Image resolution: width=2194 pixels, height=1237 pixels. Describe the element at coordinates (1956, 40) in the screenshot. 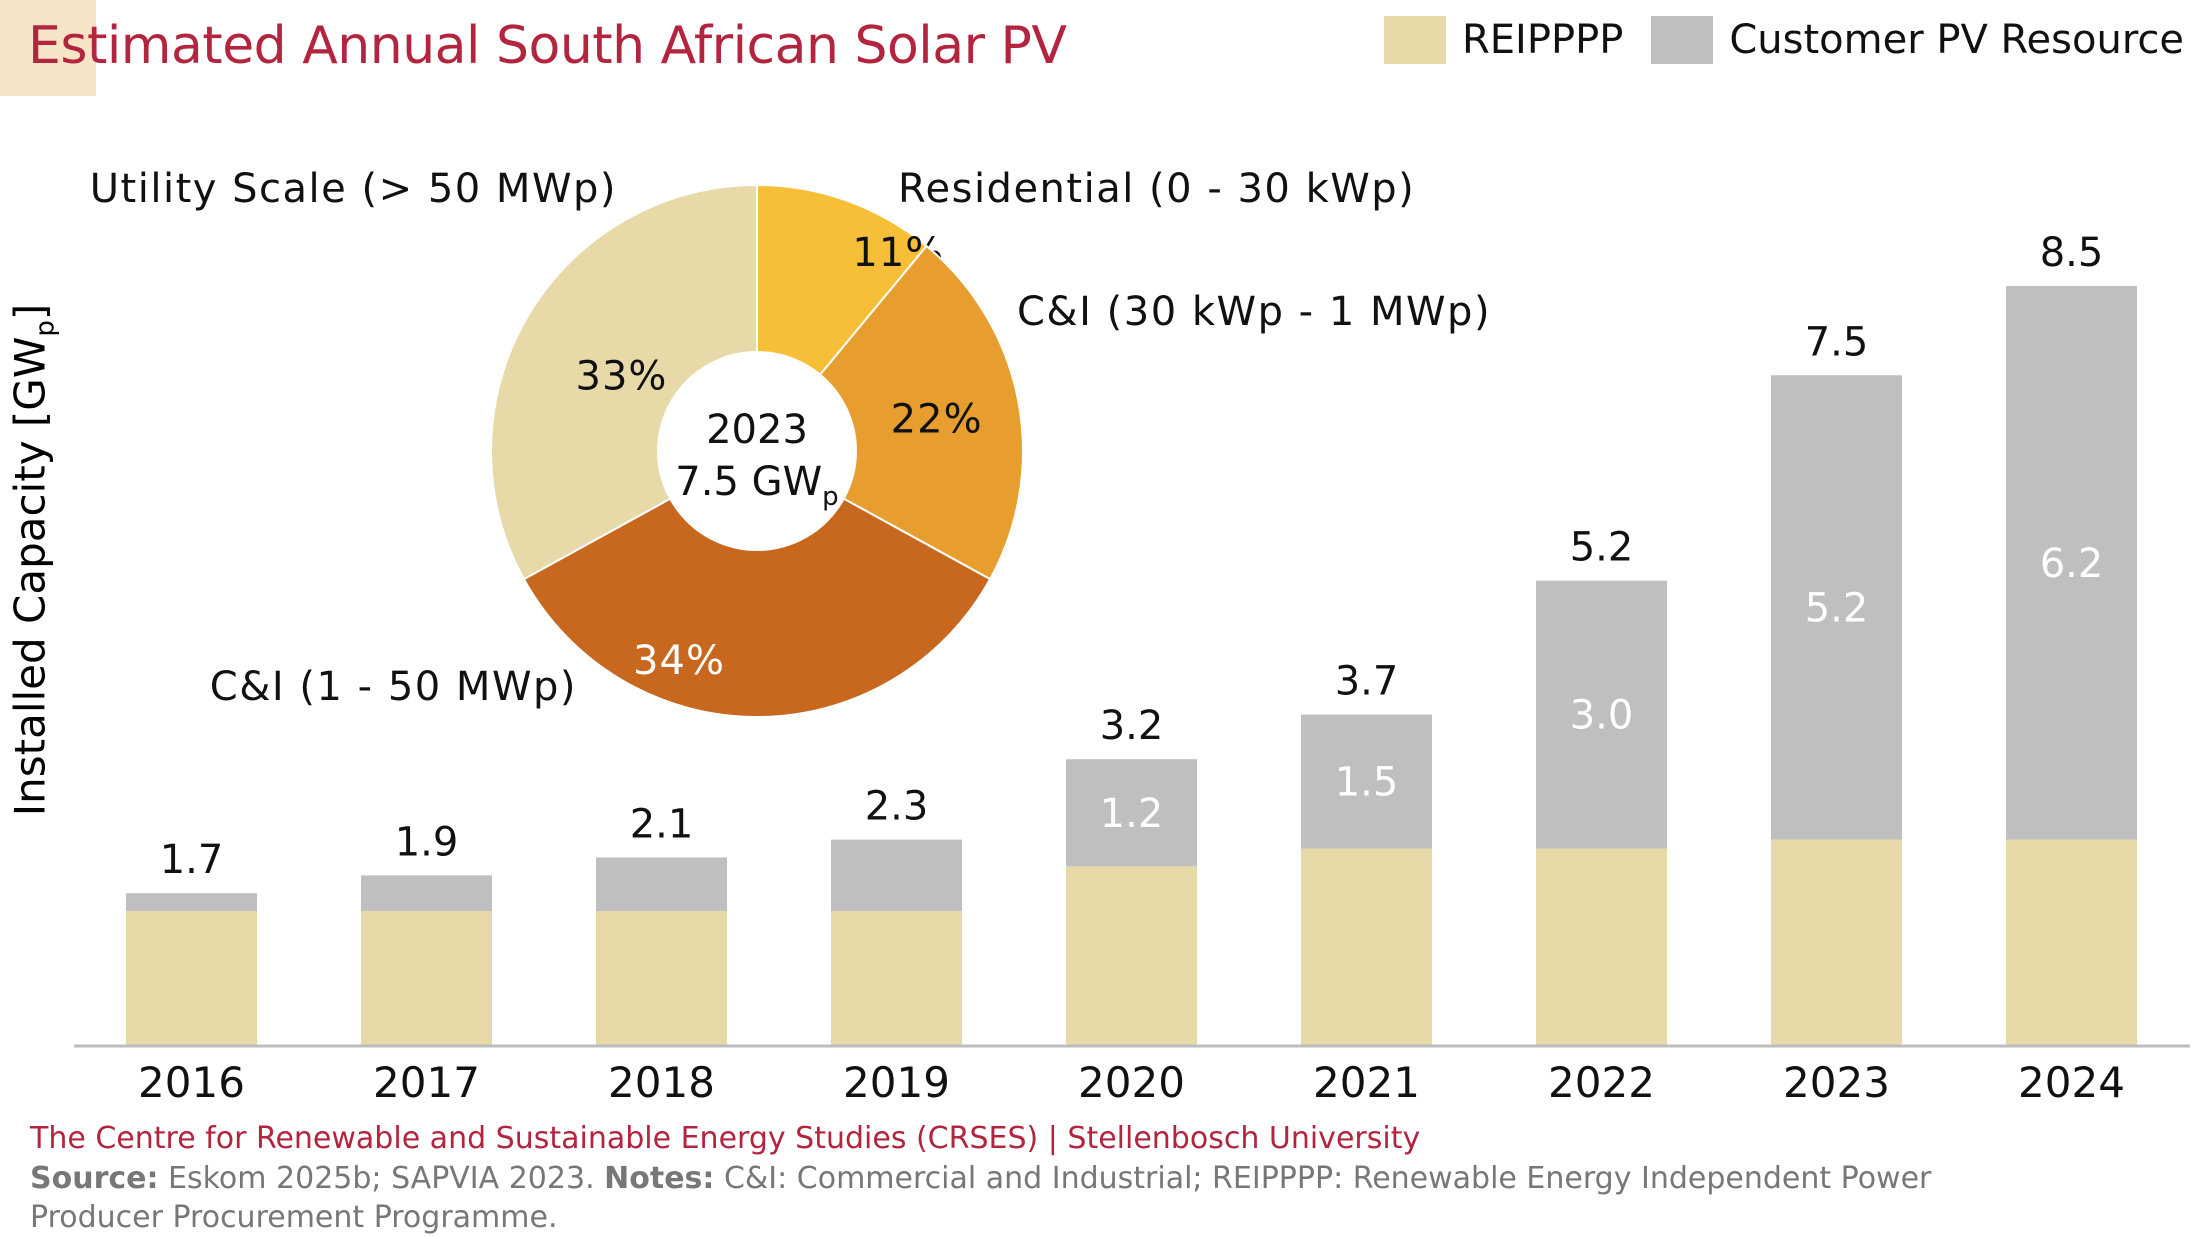

I see `legend-label-customer-pv: Customer PV Resource` at that location.